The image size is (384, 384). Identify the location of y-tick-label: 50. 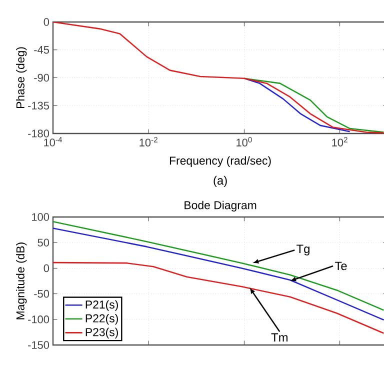
(44, 242).